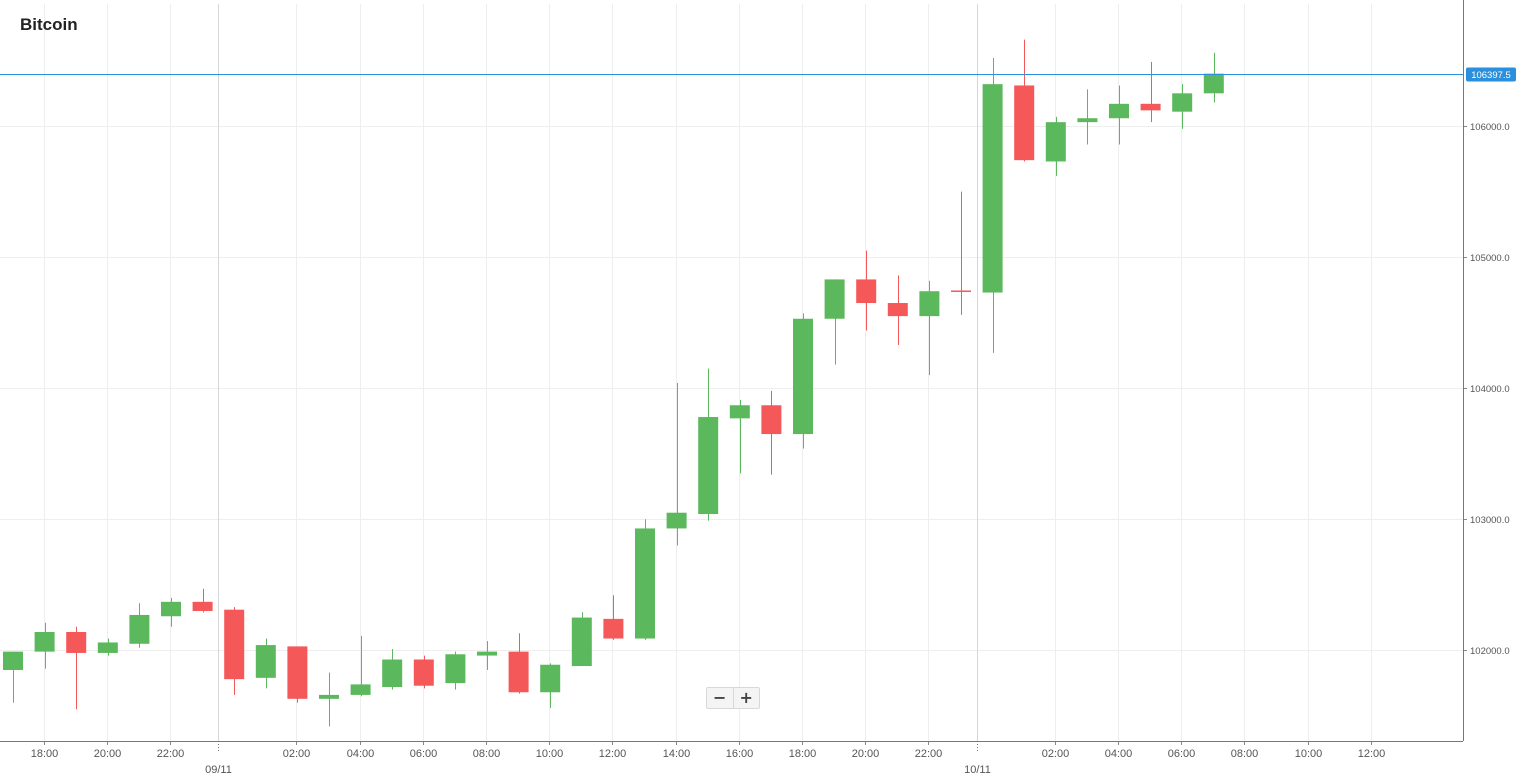 The width and height of the screenshot is (1520, 780). Describe the element at coordinates (977, 769) in the screenshot. I see `date-label: 10/11` at that location.